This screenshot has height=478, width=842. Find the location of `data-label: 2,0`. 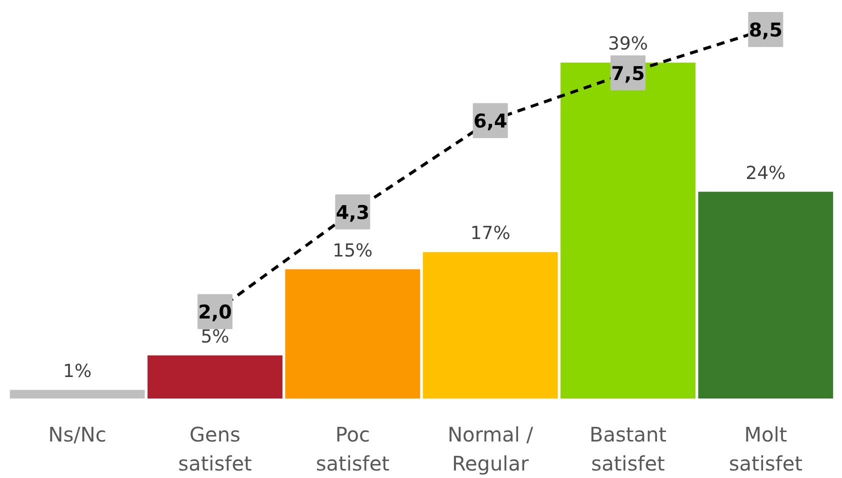

data-label: 2,0 is located at coordinates (215, 313).